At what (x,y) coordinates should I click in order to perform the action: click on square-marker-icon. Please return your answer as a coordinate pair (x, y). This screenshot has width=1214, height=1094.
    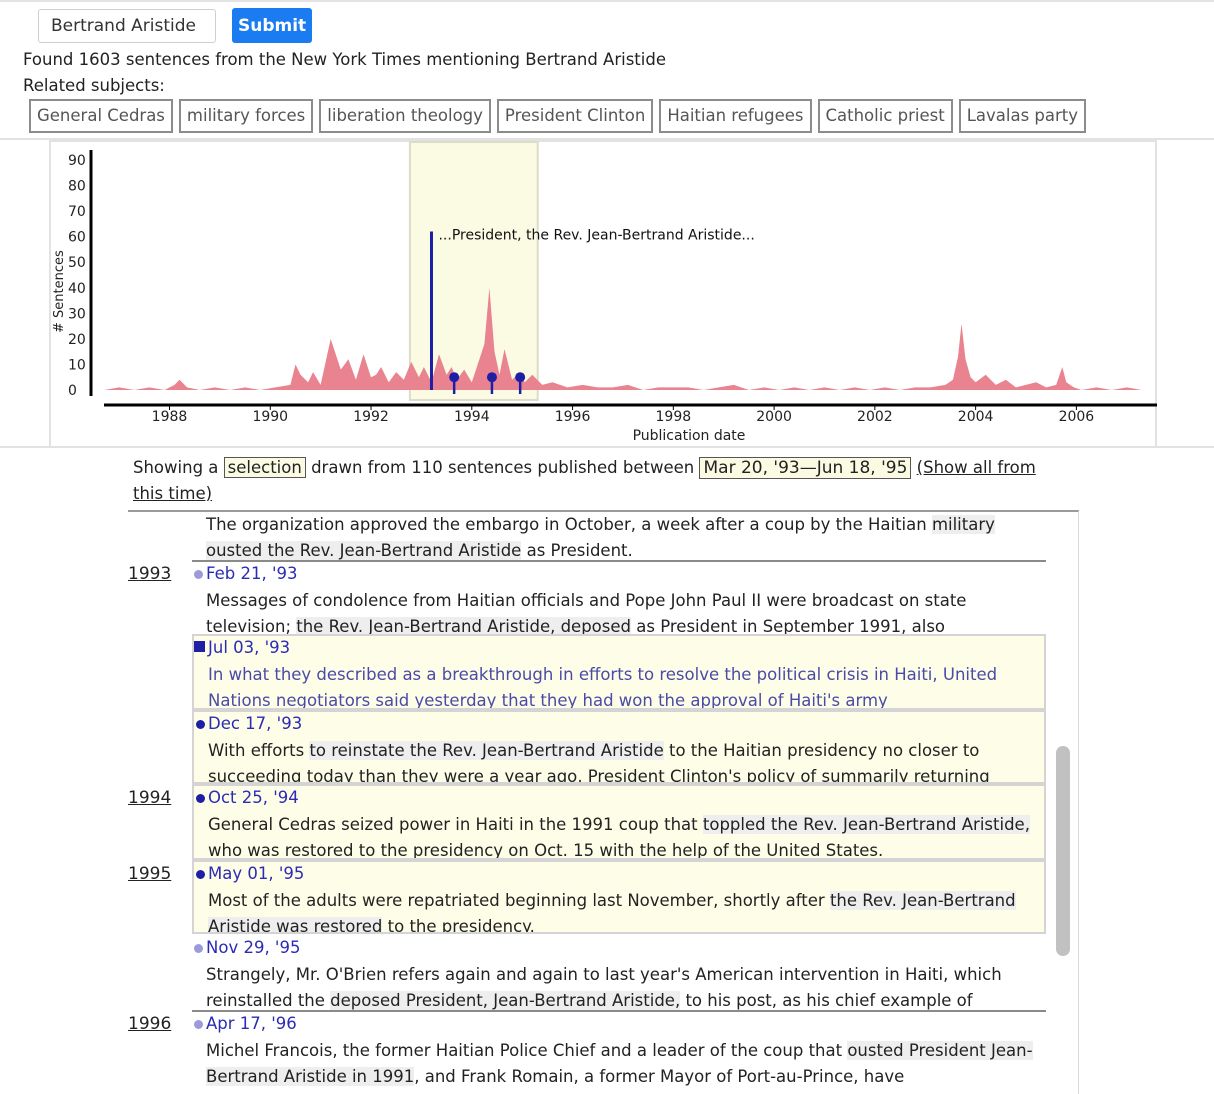
    Looking at the image, I should click on (199, 646).